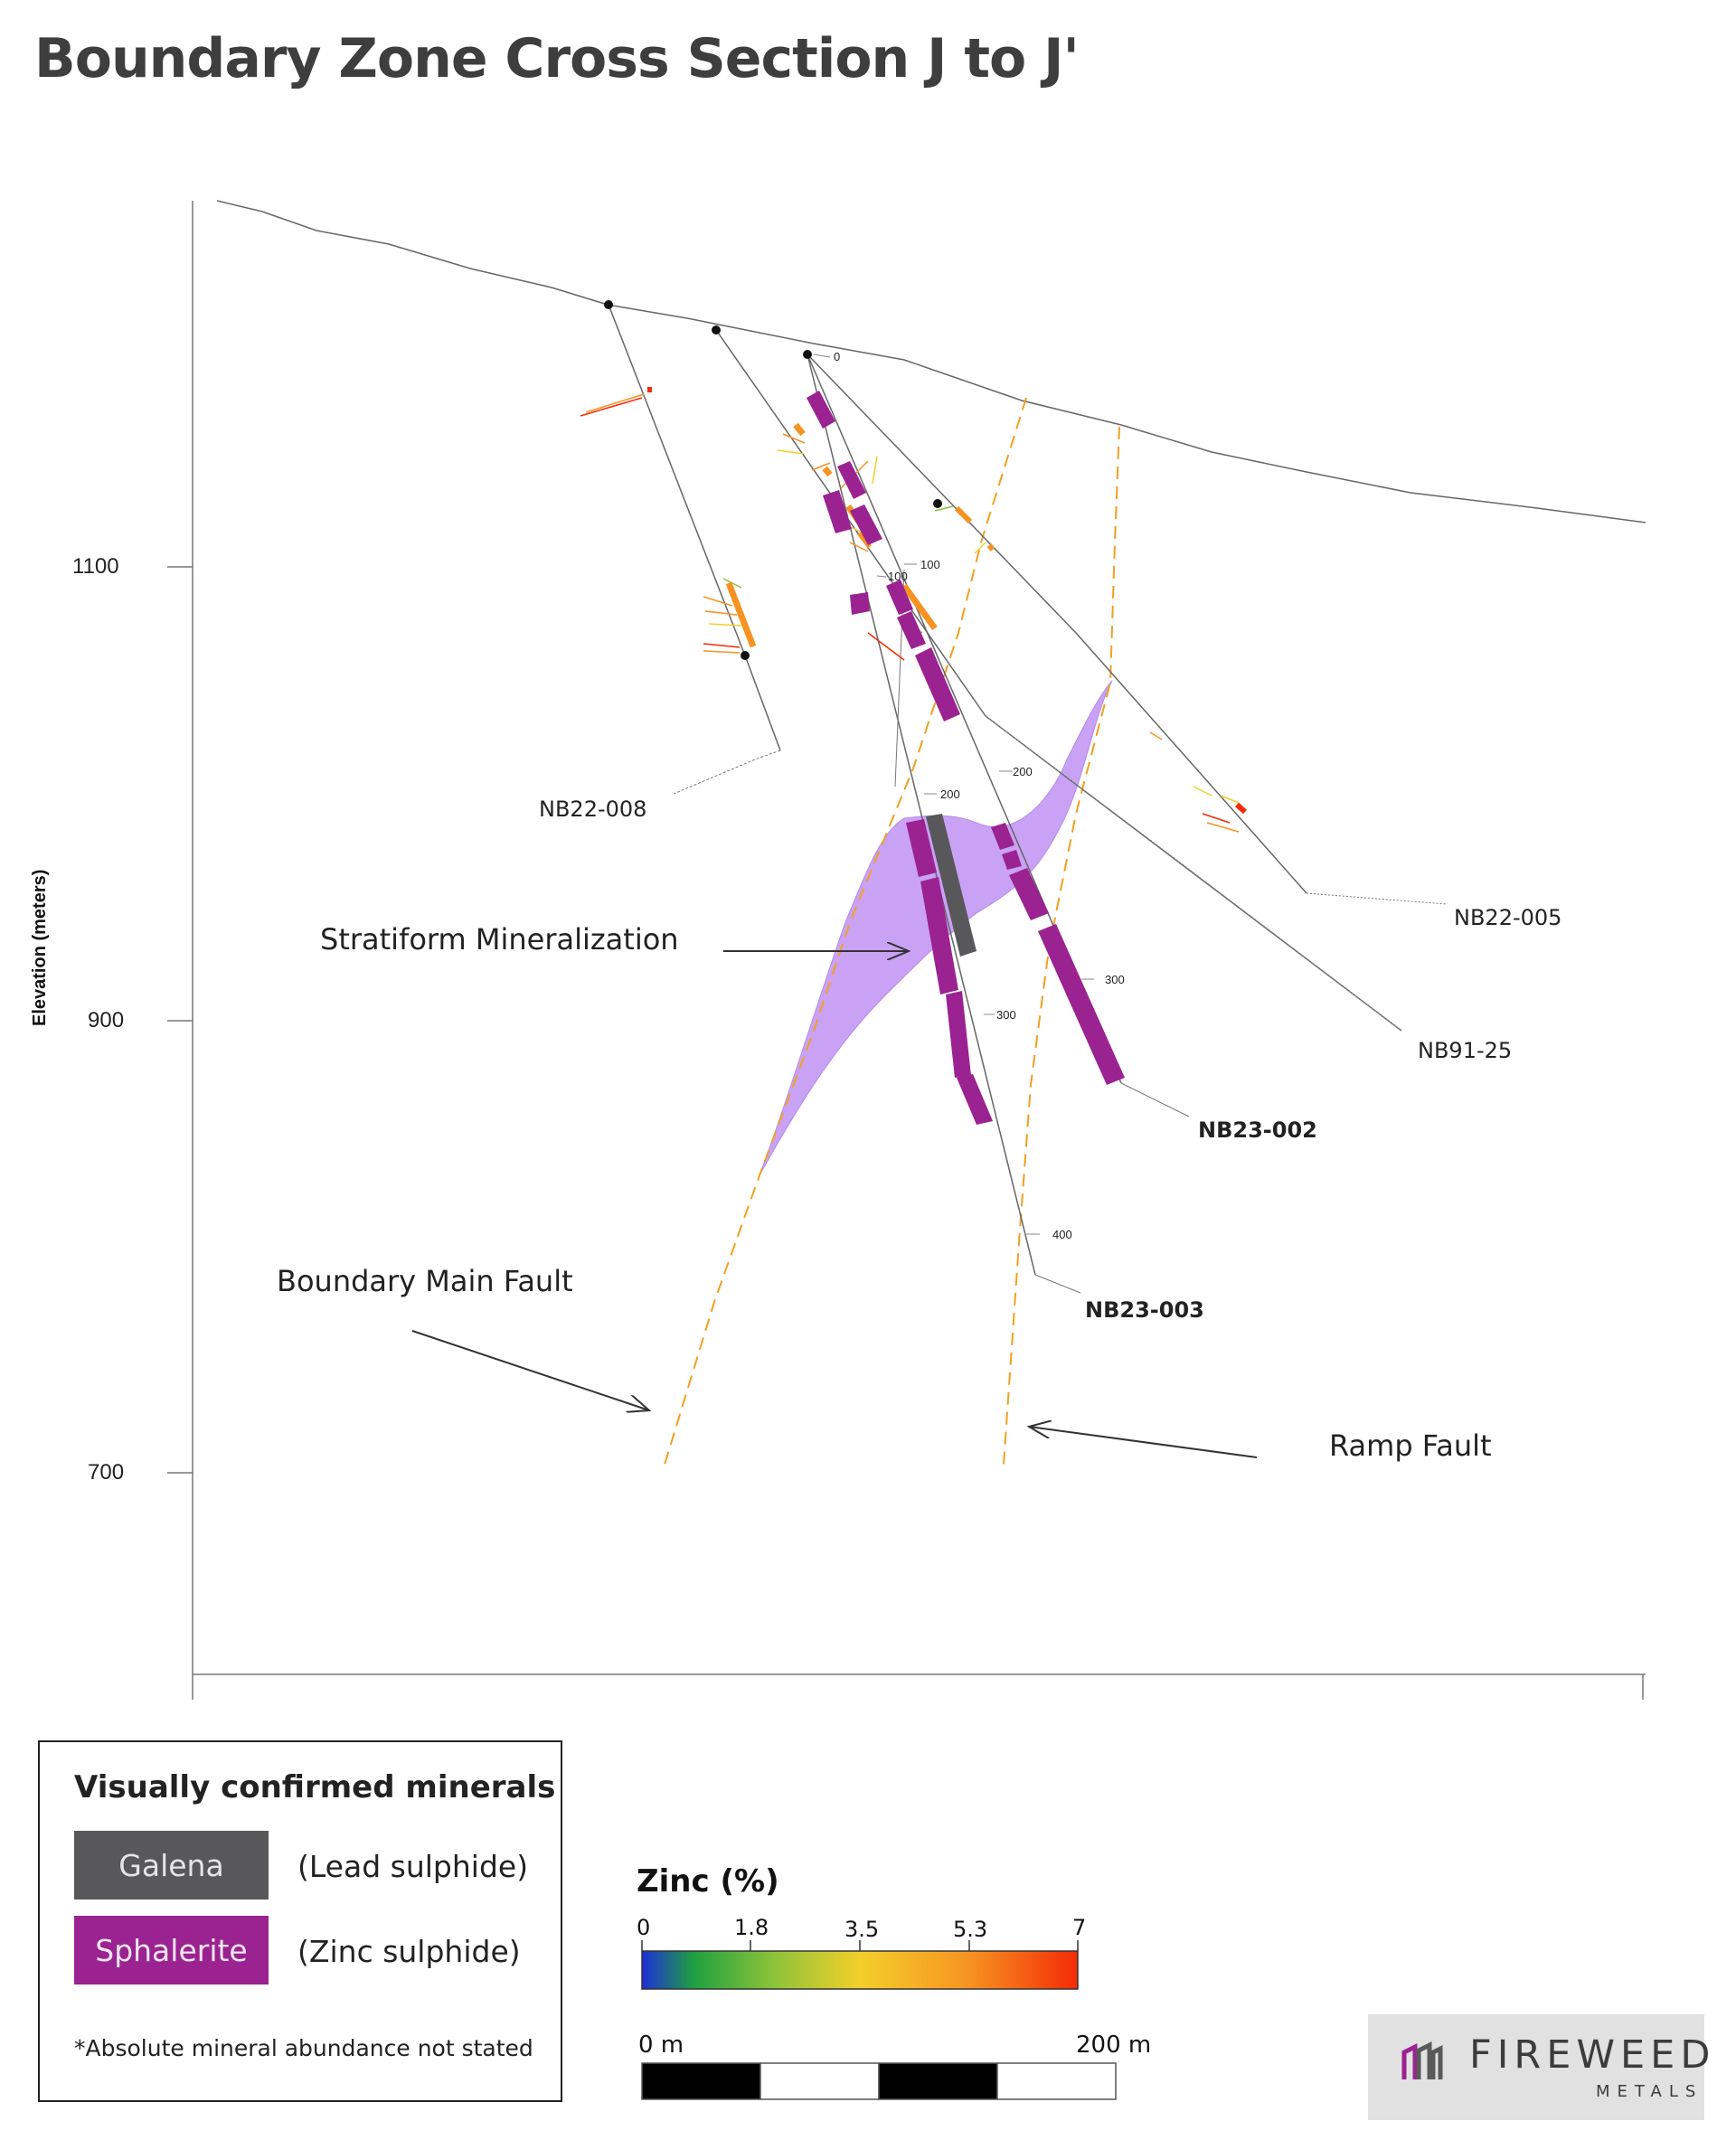 The image size is (1736, 2140). I want to click on faults, so click(892, 931).